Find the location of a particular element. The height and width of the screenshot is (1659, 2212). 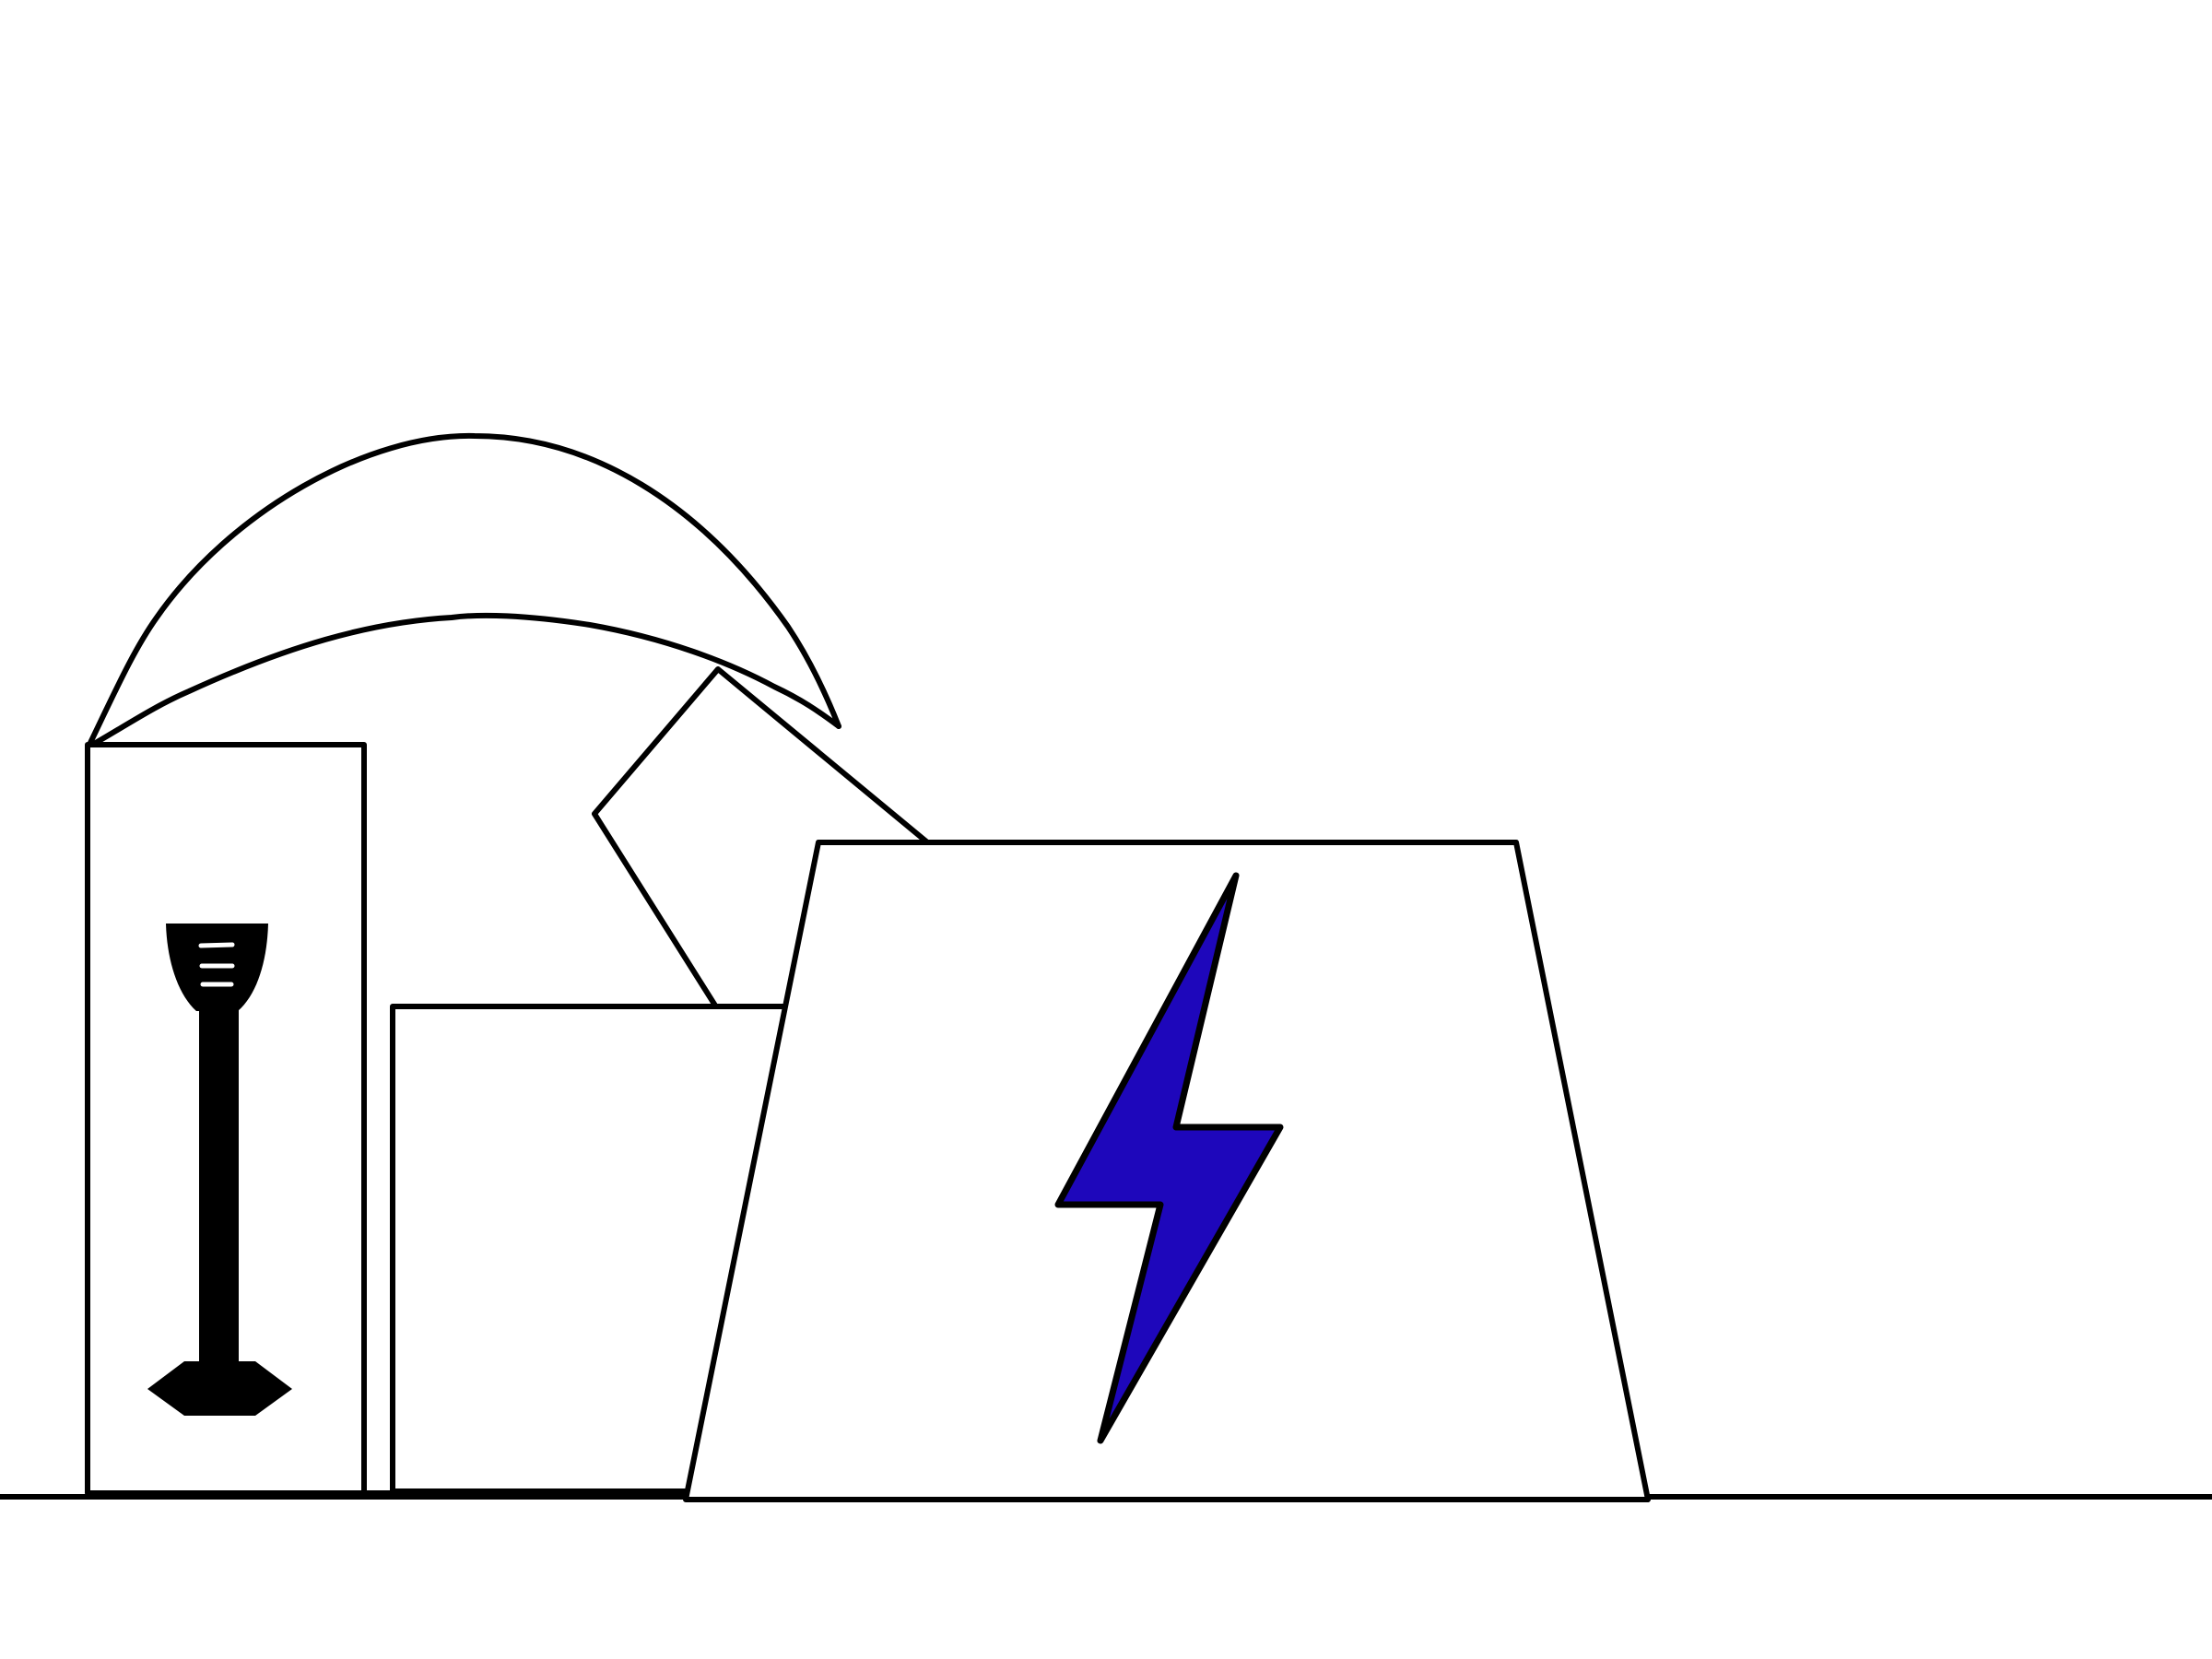

mic-base is located at coordinates (219, 1388).